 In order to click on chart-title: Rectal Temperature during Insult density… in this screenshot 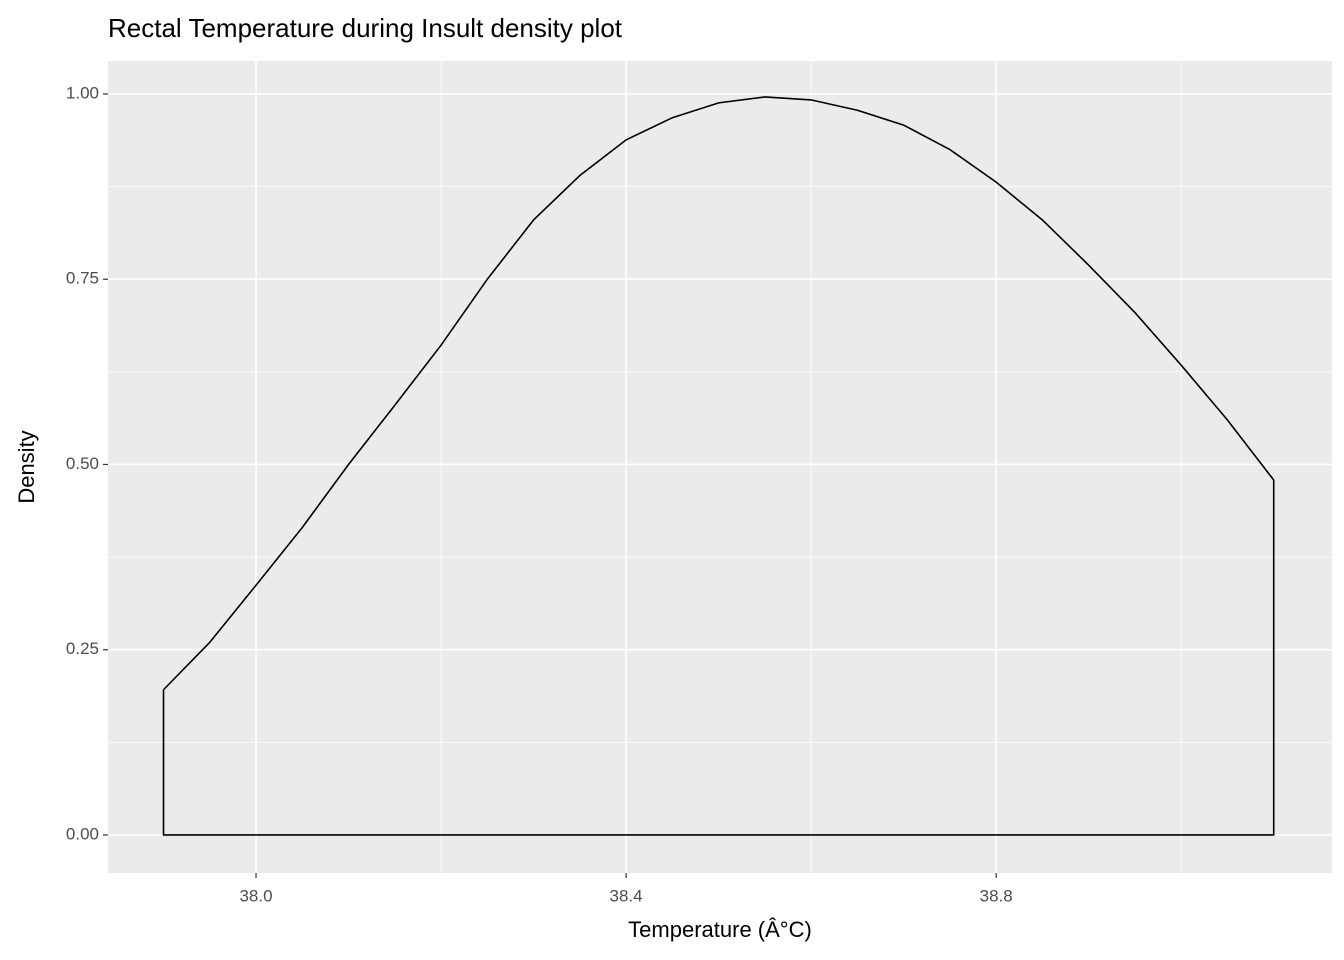, I will do `click(365, 28)`.